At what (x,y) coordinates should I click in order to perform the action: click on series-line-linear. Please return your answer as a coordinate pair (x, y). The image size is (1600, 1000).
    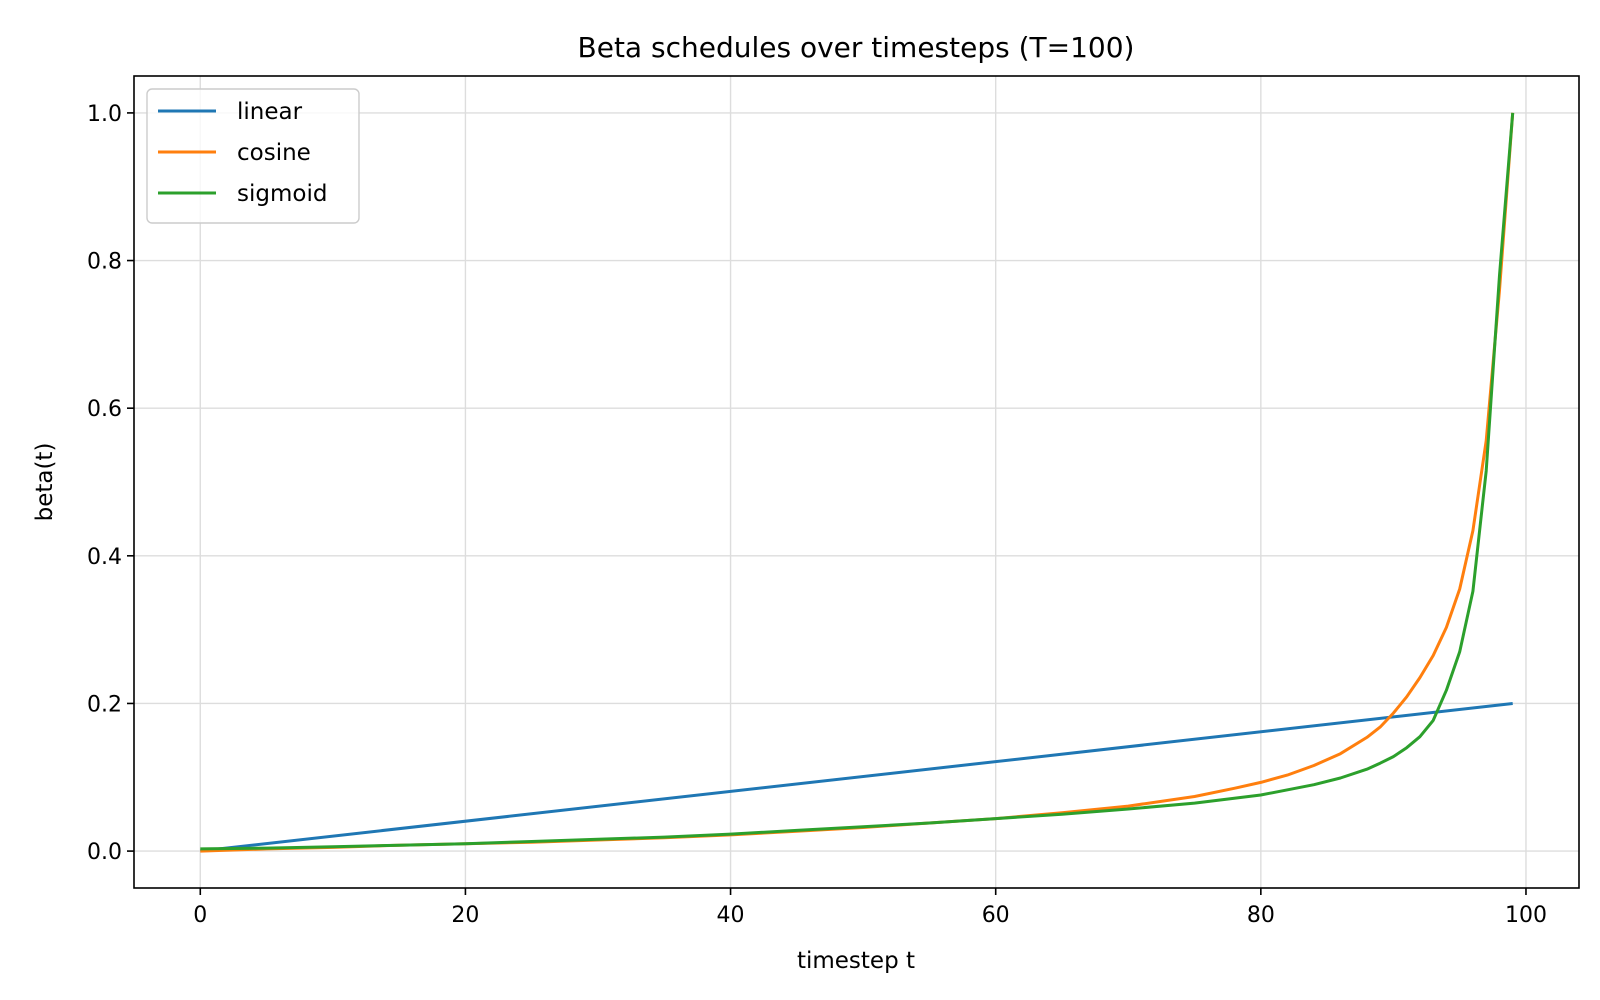
    Looking at the image, I should click on (856, 777).